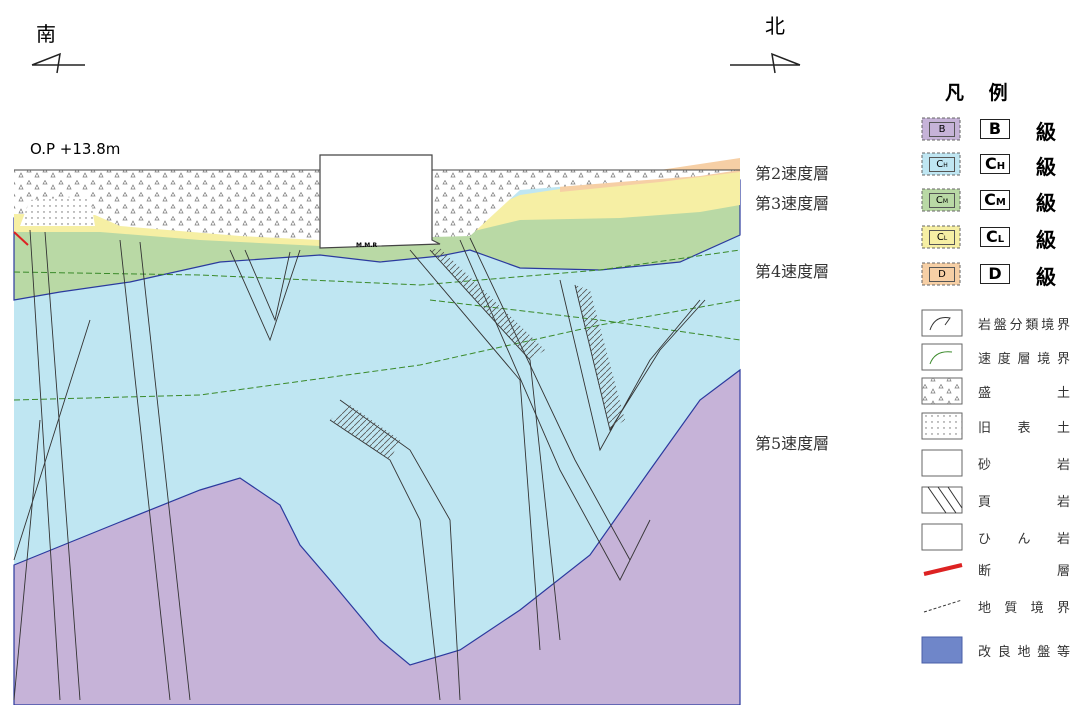  I want to click on south-label: 南, so click(46, 34).